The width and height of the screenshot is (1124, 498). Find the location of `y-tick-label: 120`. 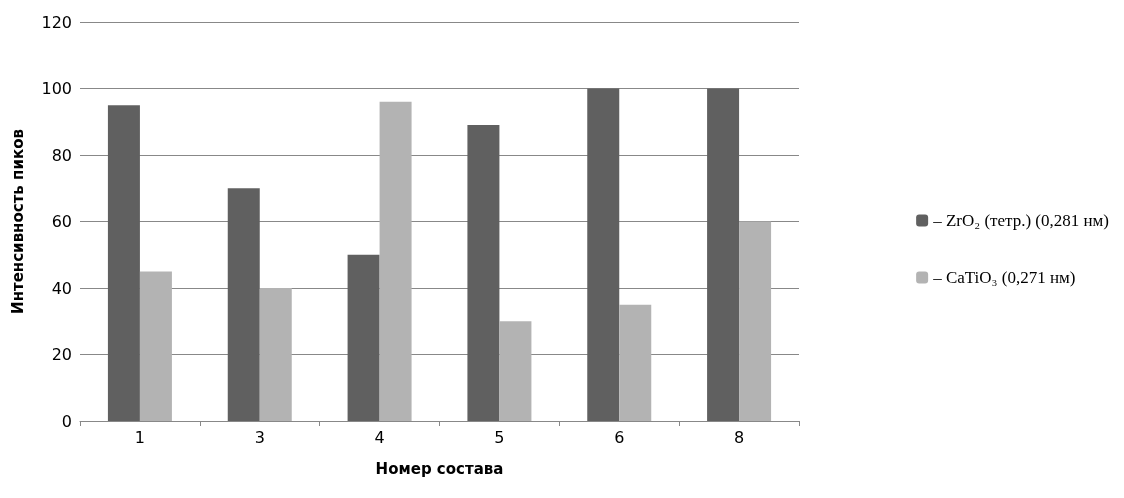

y-tick-label: 120 is located at coordinates (56, 22).